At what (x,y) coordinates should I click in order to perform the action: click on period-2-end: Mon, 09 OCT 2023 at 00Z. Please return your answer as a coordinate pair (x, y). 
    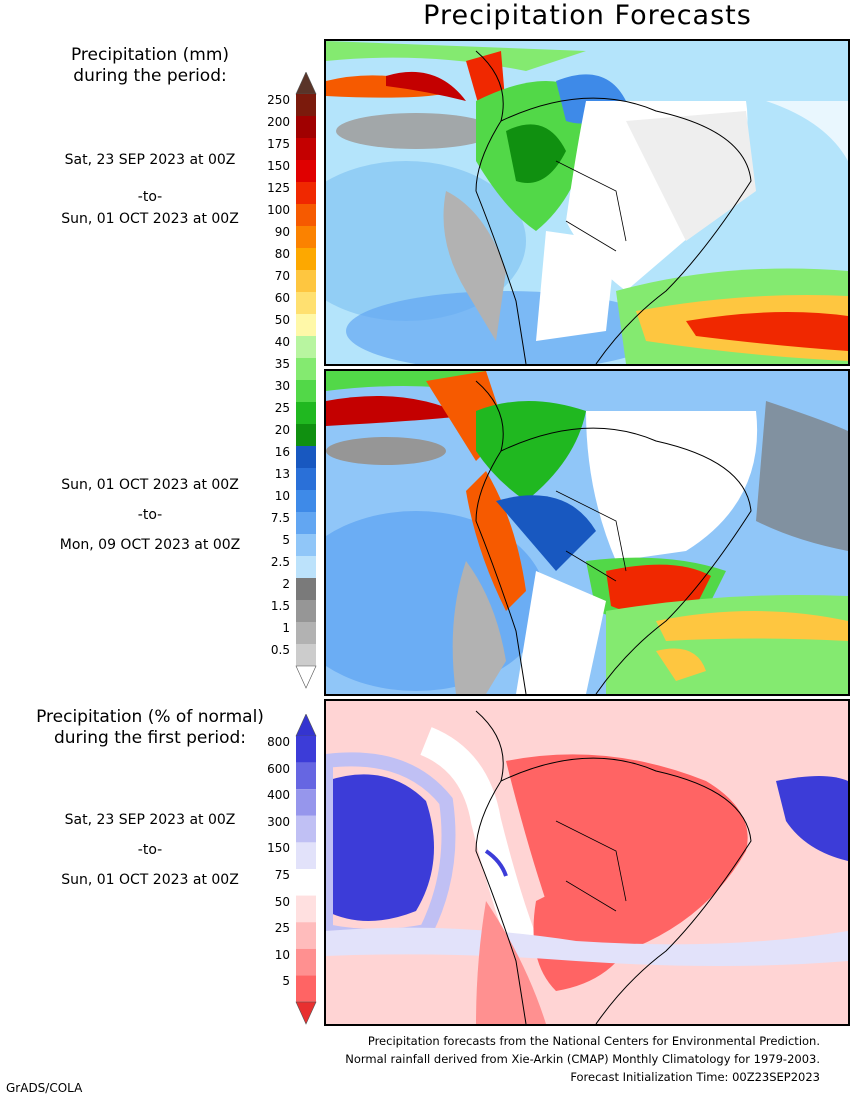
    Looking at the image, I should click on (150, 545).